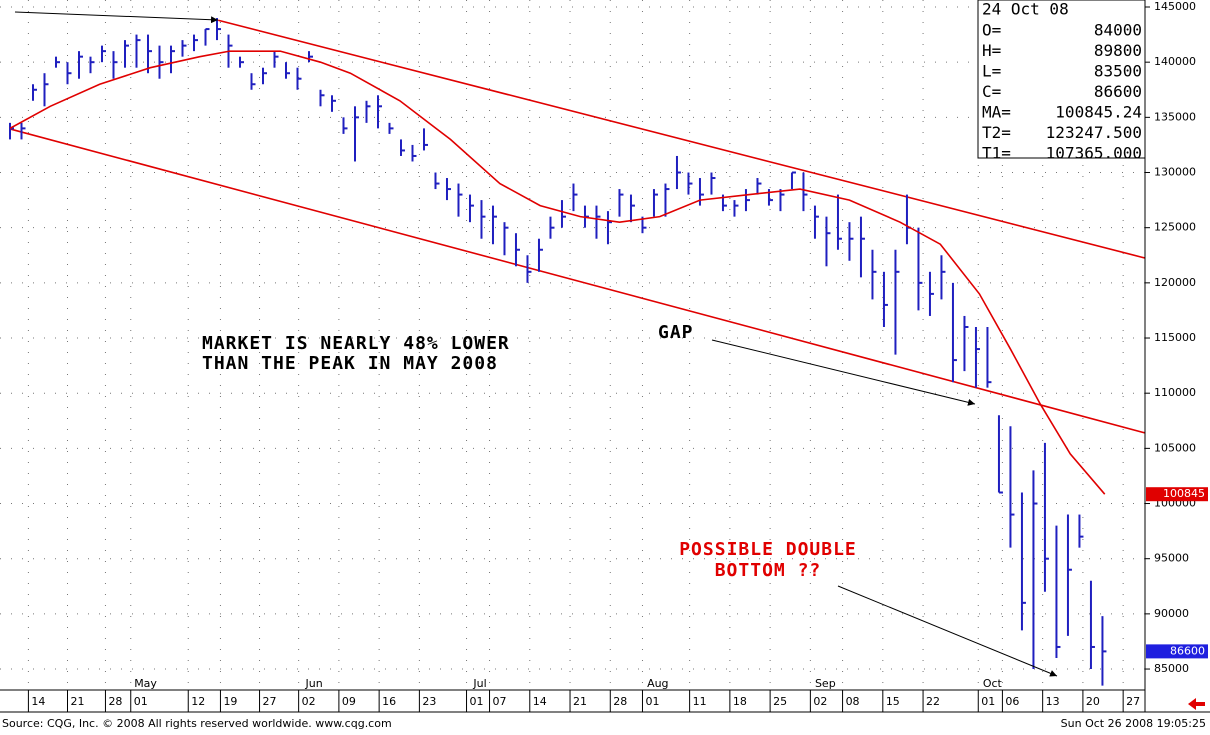 The image size is (1210, 735). Describe the element at coordinates (1175, 227) in the screenshot. I see `y-tick-label: 125000` at that location.